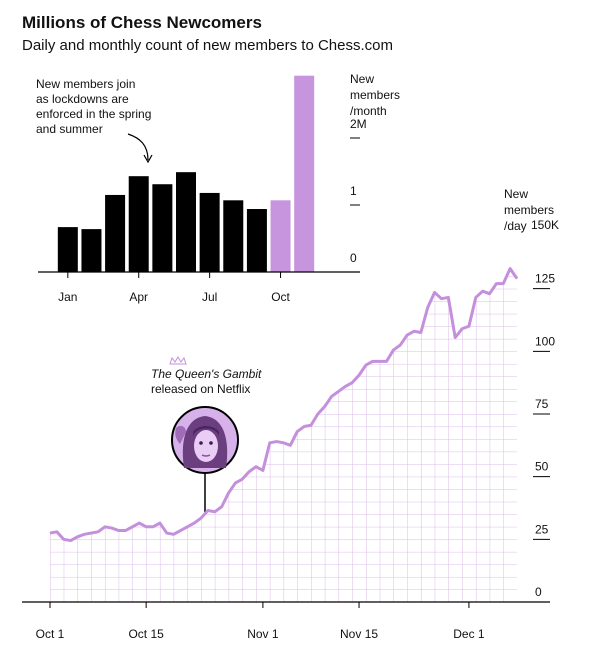  What do you see at coordinates (545, 341) in the screenshot?
I see `y-tick-label: 100` at bounding box center [545, 341].